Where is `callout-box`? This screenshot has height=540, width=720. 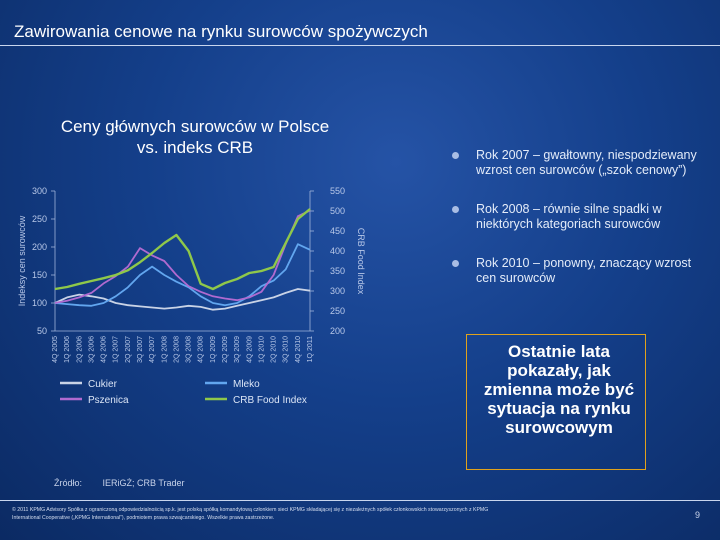
callout-box is located at coordinates (556, 402).